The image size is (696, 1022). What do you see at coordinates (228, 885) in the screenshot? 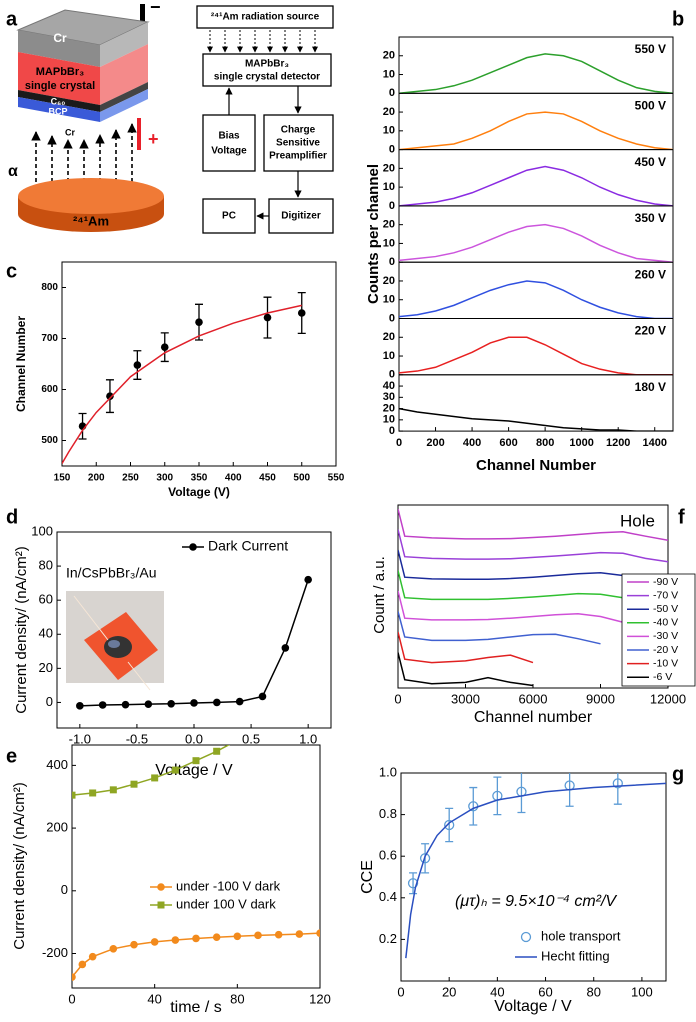
I see `legend-label: under -100 V dark` at bounding box center [228, 885].